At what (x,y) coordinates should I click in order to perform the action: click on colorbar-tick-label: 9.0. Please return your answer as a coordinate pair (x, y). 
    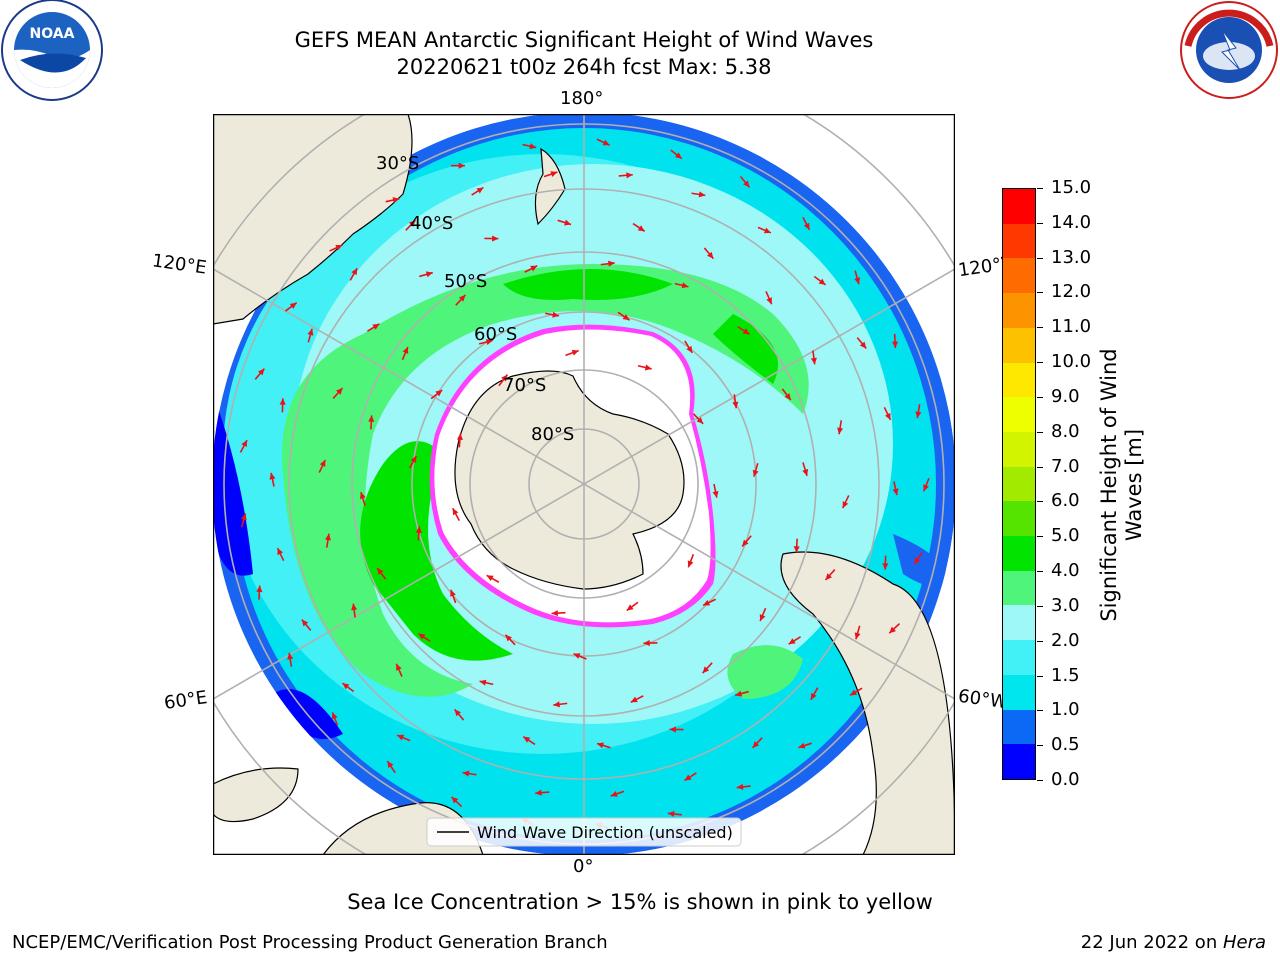
    Looking at the image, I should click on (1065, 396).